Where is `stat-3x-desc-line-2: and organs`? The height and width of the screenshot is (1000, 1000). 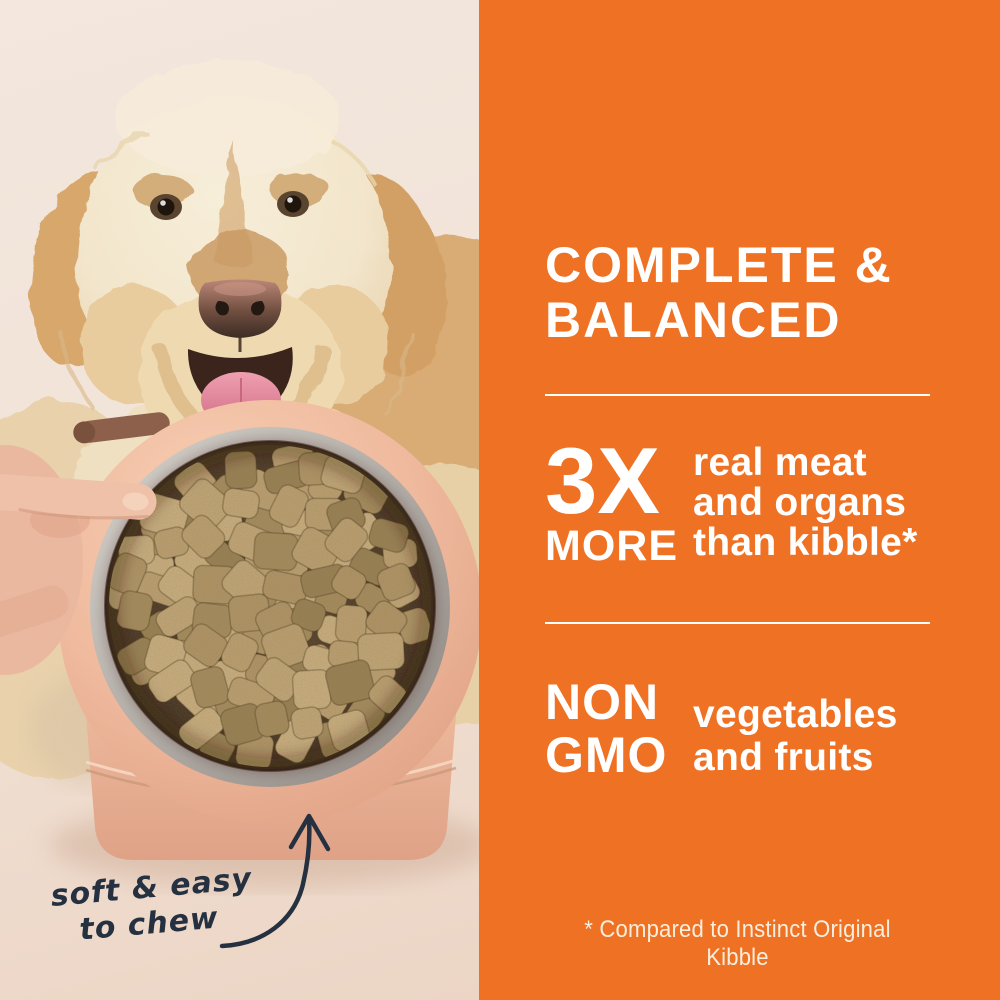
stat-3x-desc-line-2: and organs is located at coordinates (800, 502).